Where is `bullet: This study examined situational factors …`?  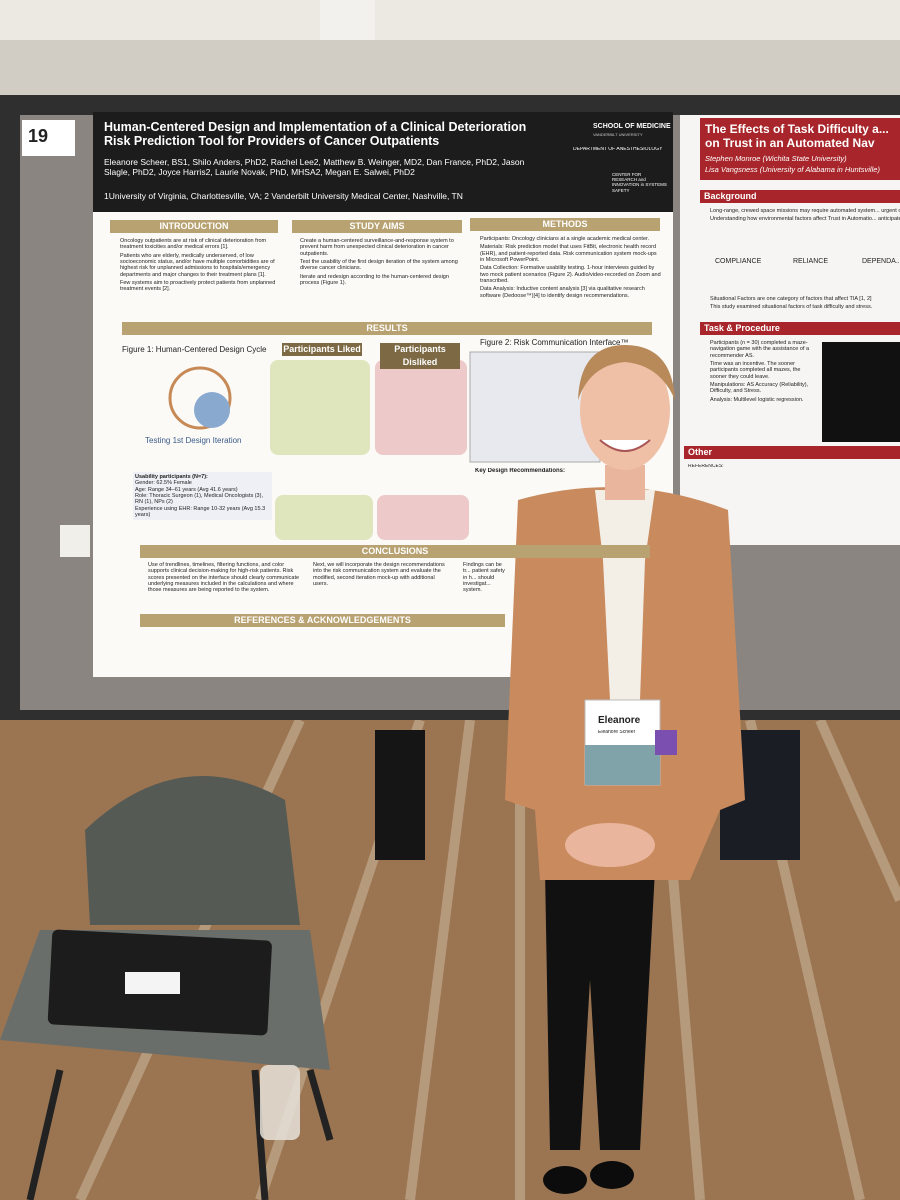
bullet: This study examined situational factors … is located at coordinates (805, 307).